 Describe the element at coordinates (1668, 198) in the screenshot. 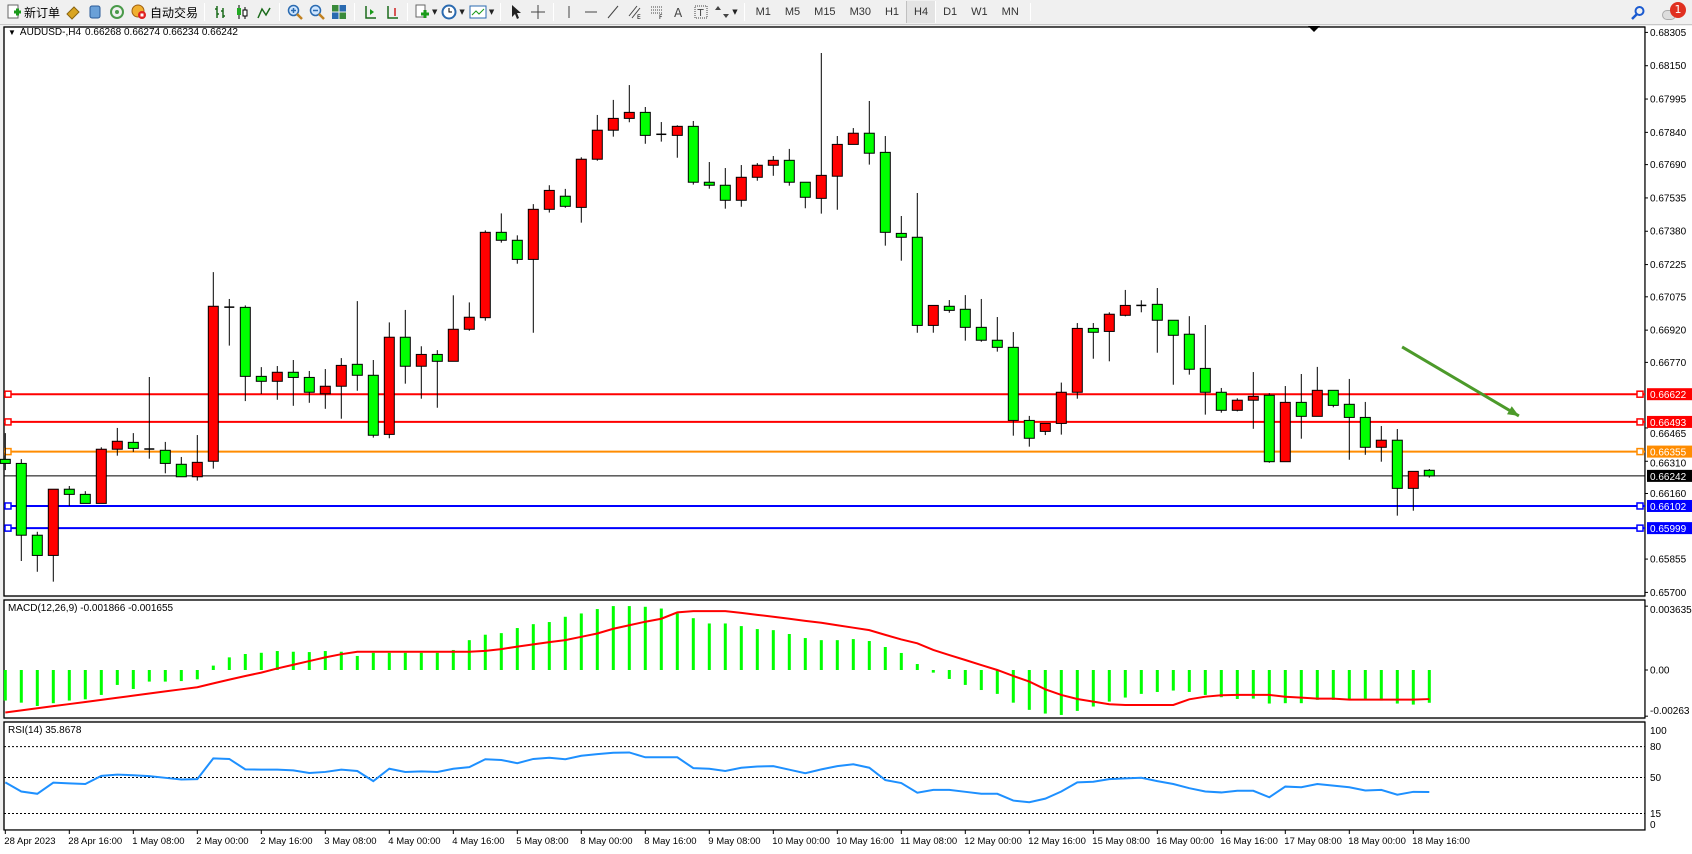

I see `y-tick-label: 0.67535` at that location.